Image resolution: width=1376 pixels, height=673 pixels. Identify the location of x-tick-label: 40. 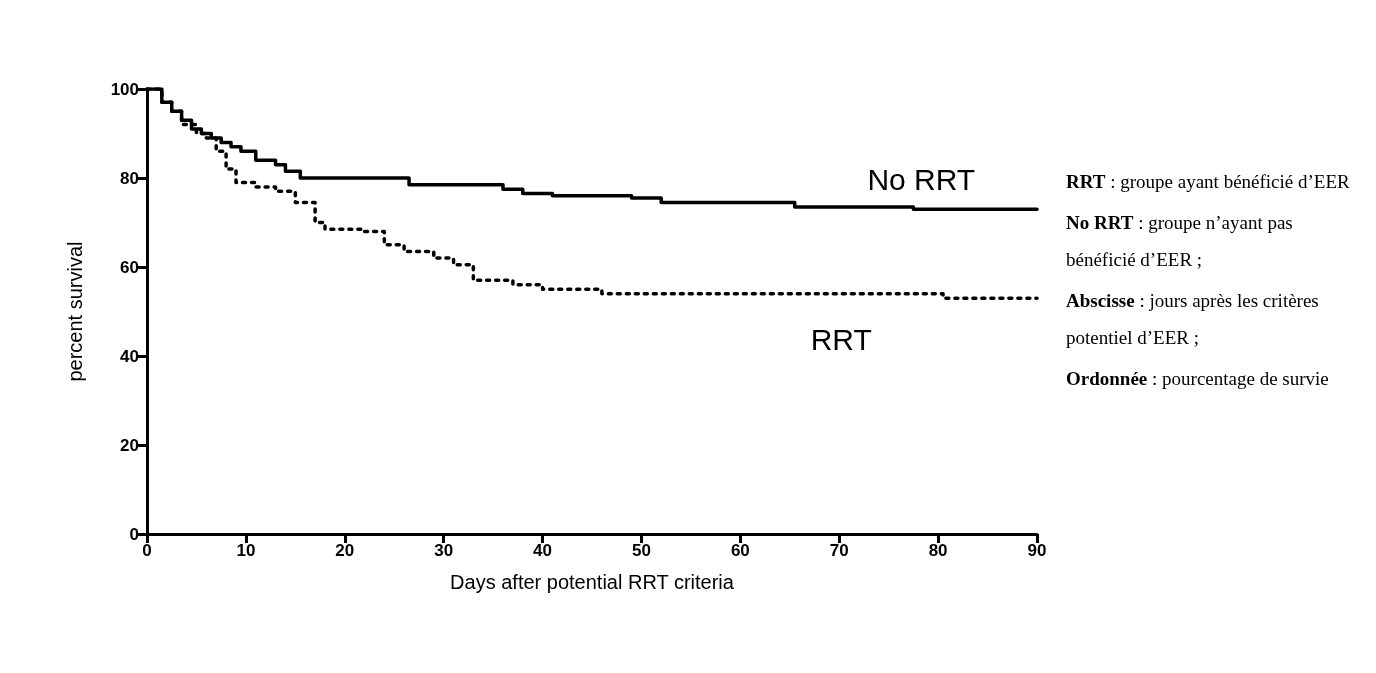
(543, 550).